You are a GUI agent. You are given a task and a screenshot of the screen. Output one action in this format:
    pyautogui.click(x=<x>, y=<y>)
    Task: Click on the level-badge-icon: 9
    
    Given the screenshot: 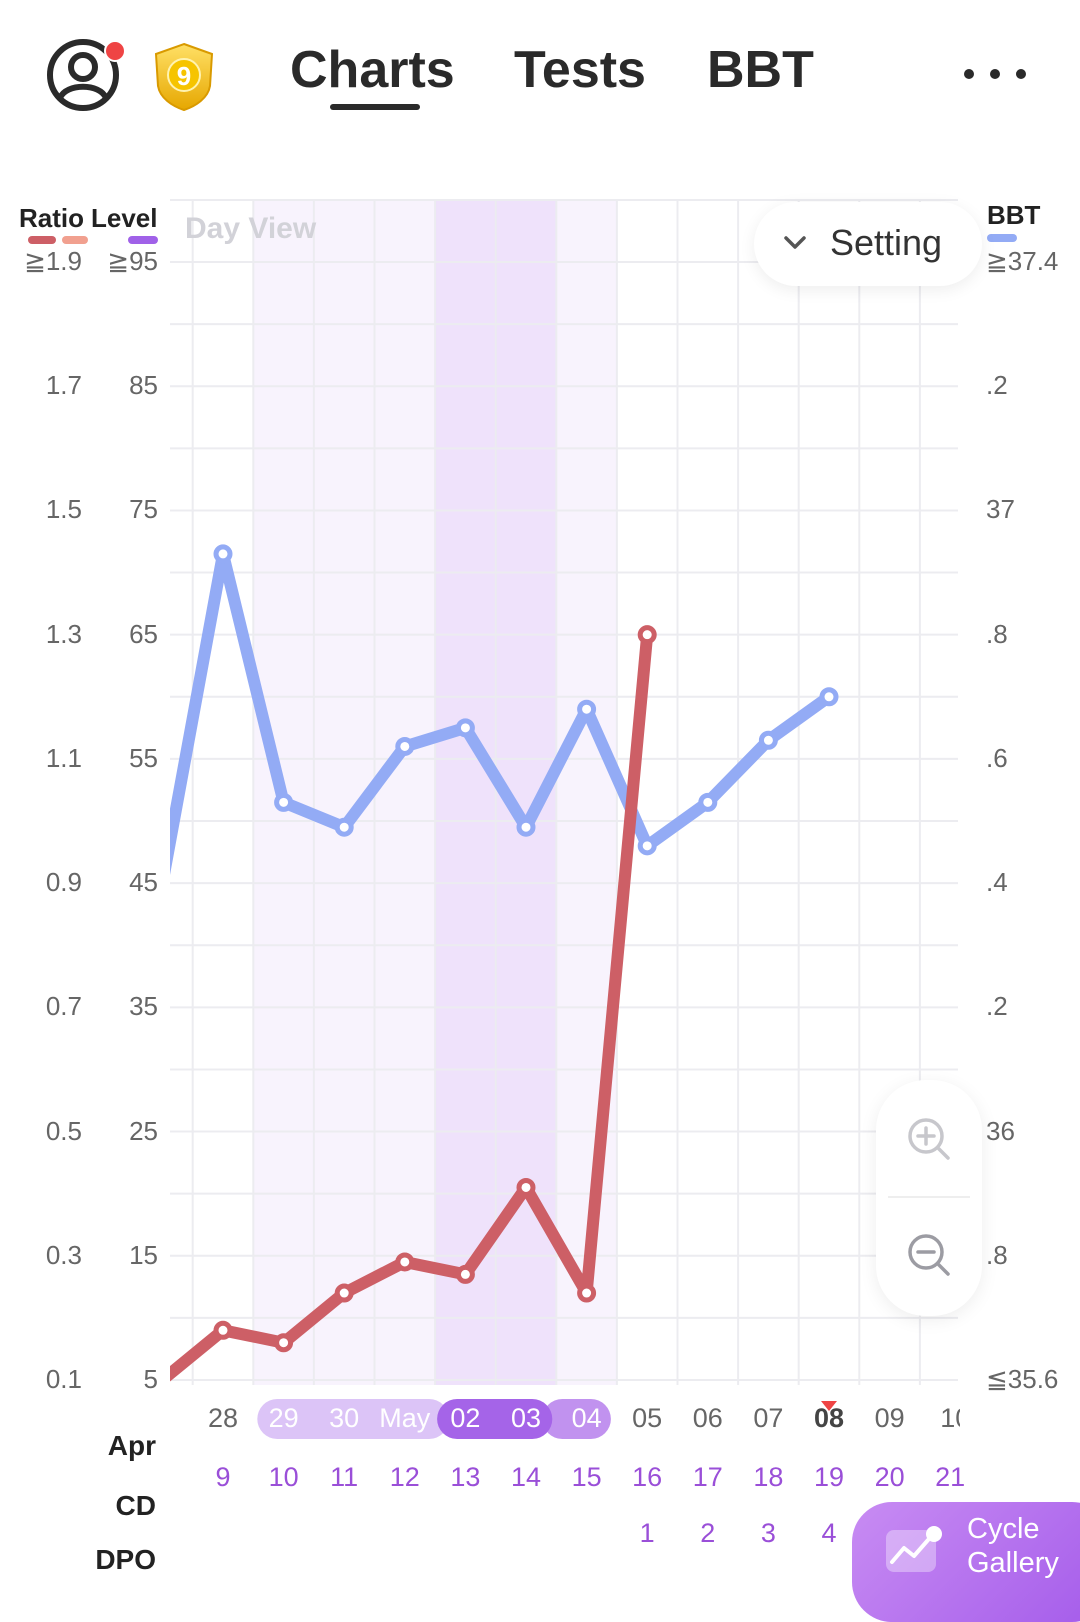 What is the action you would take?
    pyautogui.click(x=184, y=77)
    